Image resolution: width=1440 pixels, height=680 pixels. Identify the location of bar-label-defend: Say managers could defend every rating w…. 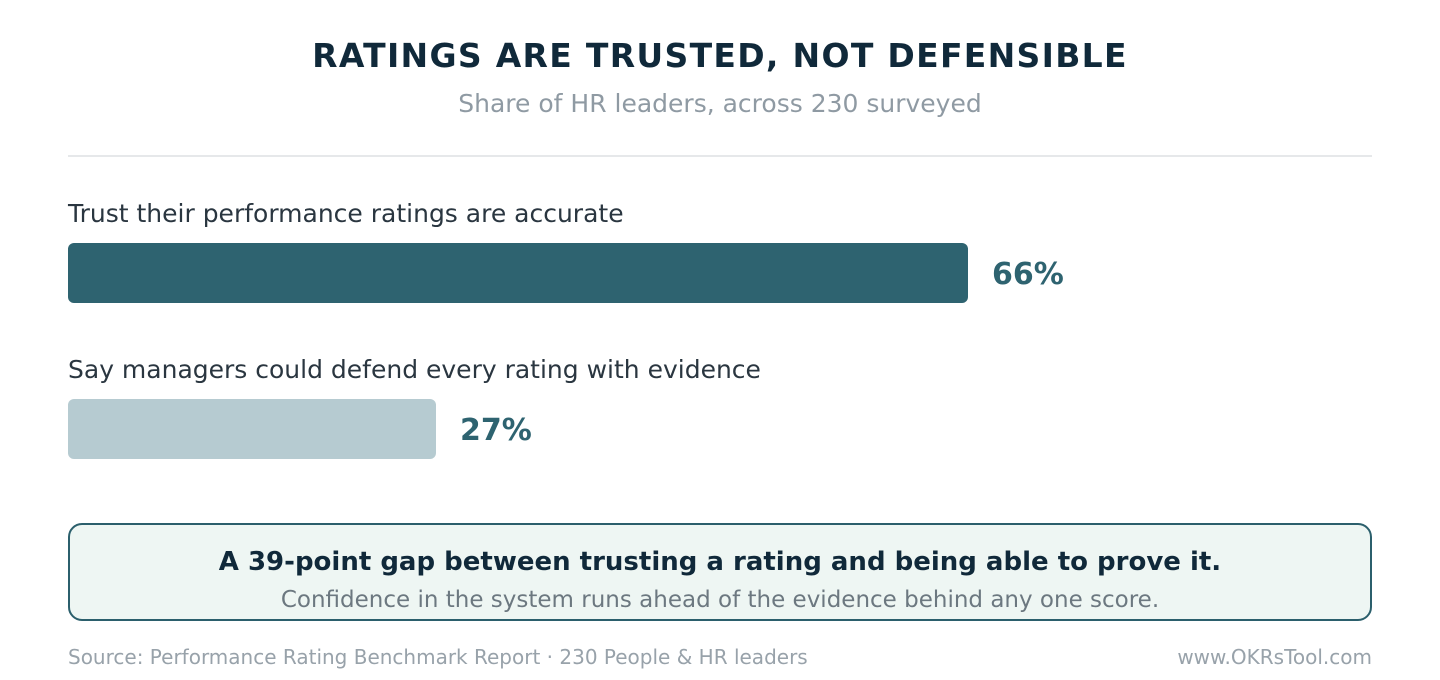
(414, 369).